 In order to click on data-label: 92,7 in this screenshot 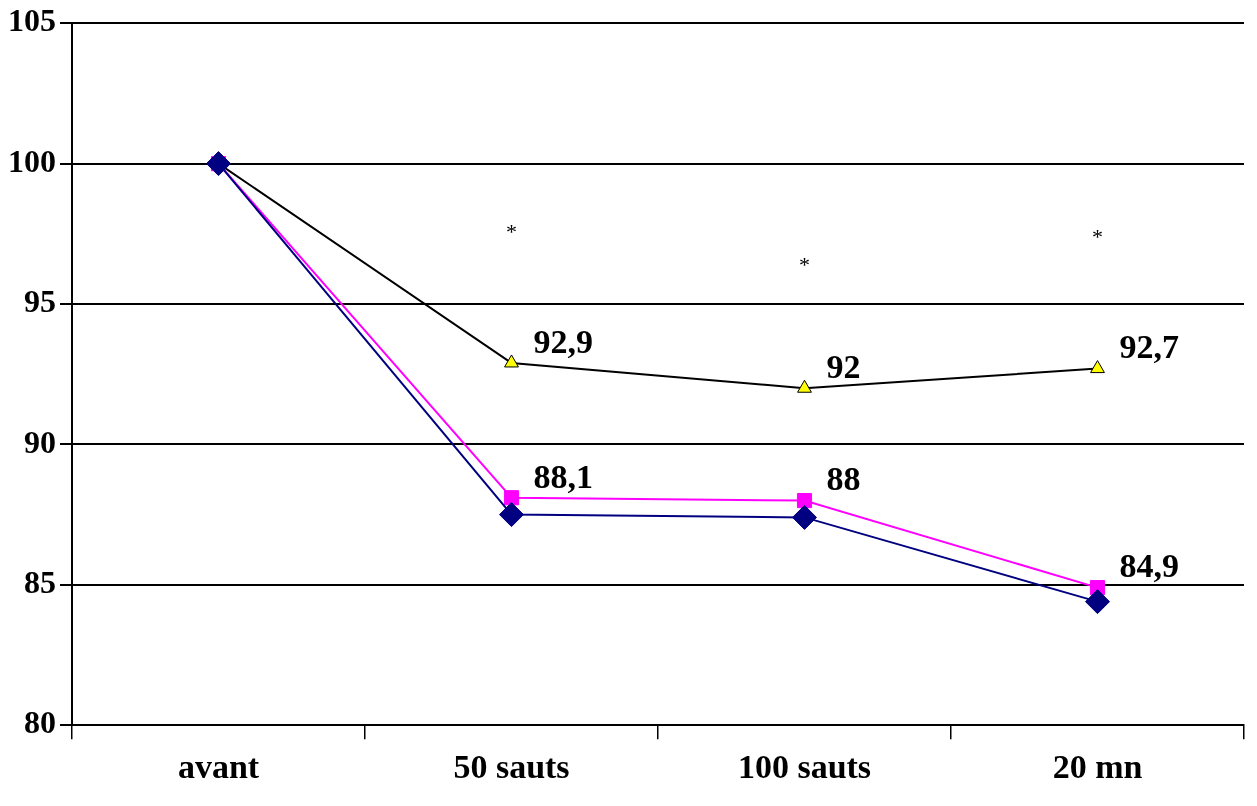, I will do `click(1149, 347)`.